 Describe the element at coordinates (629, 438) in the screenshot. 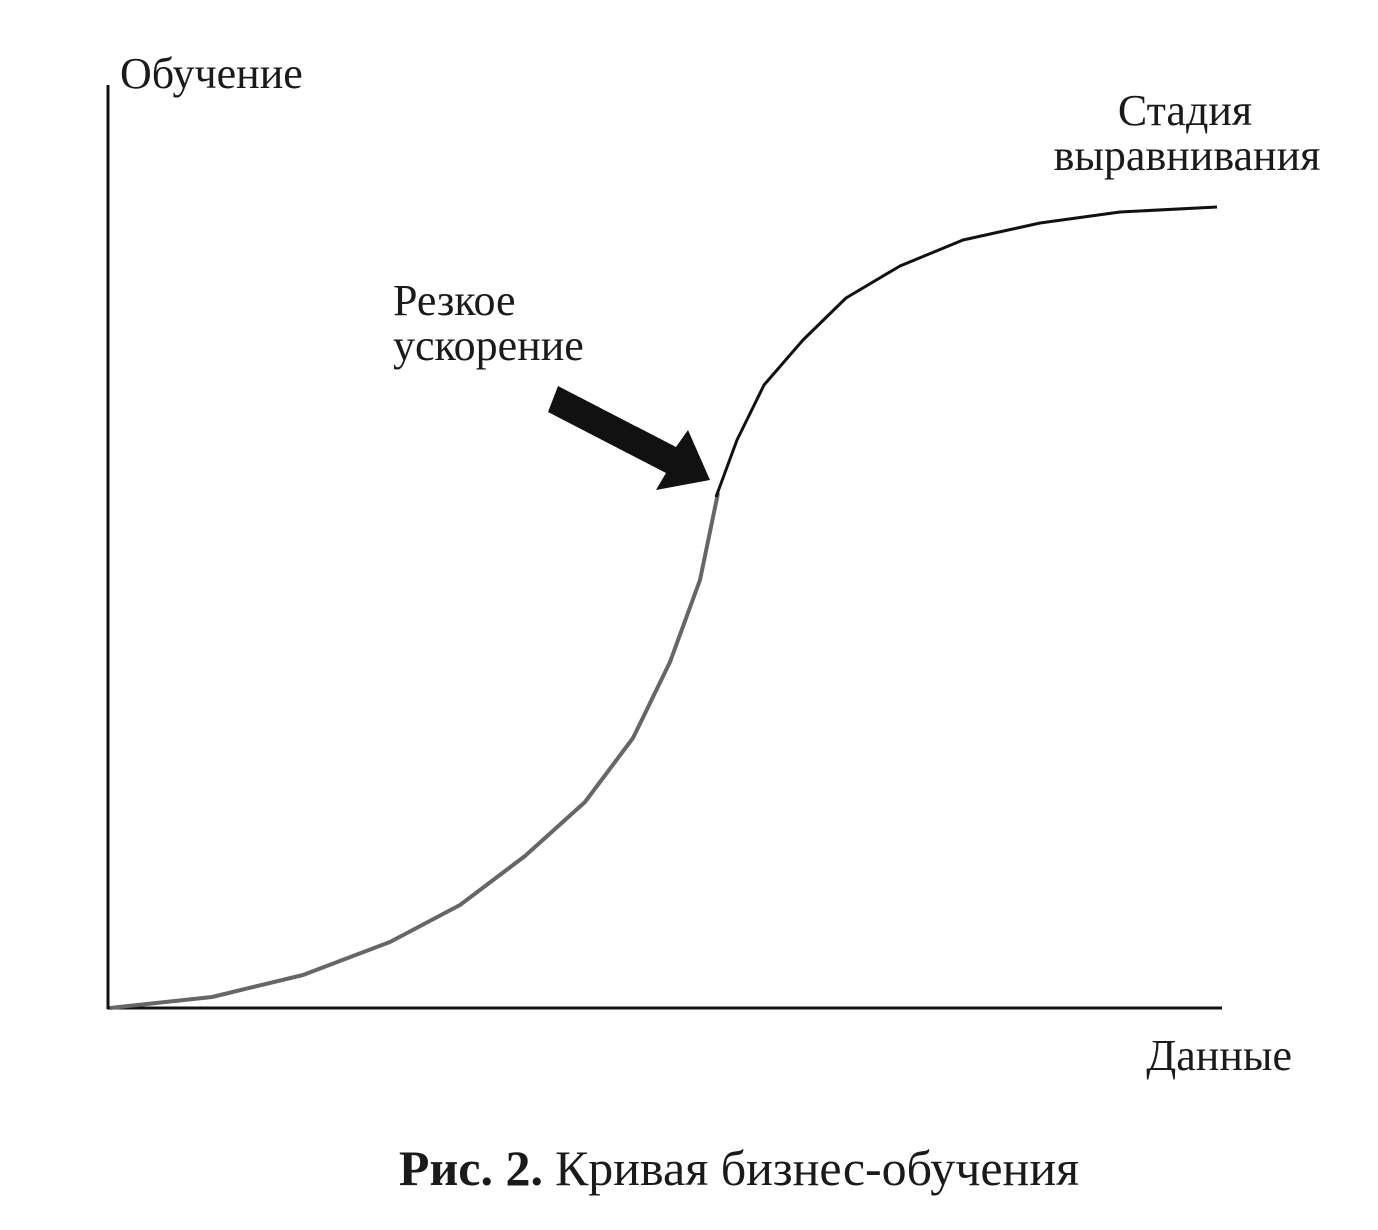

I see `arrow` at that location.